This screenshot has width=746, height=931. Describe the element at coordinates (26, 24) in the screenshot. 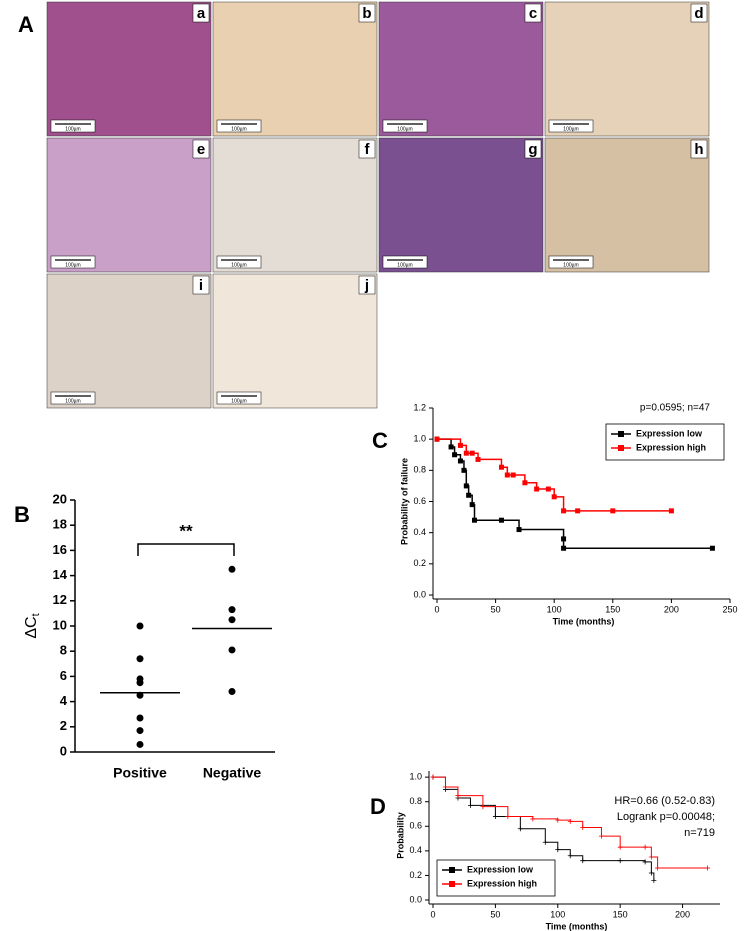

I see `panel-label: A` at that location.